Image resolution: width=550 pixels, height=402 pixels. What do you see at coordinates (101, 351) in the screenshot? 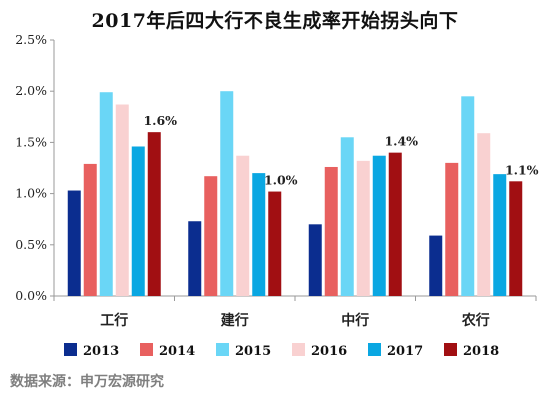
I see `legend-label-2013: 2013` at bounding box center [101, 351].